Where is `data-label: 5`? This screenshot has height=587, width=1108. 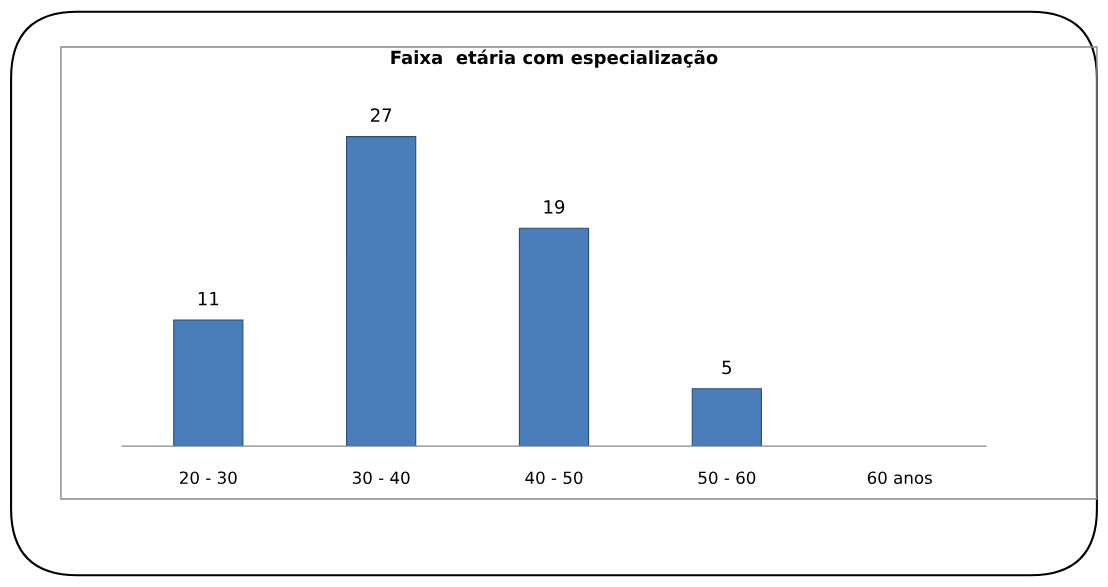 data-label: 5 is located at coordinates (727, 367).